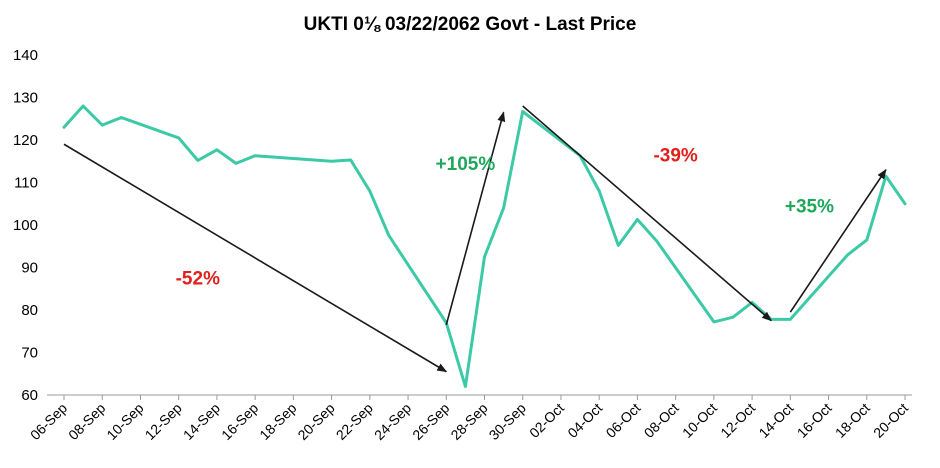 Image resolution: width=940 pixels, height=468 pixels. Describe the element at coordinates (29, 268) in the screenshot. I see `y-tick-label: 90` at that location.